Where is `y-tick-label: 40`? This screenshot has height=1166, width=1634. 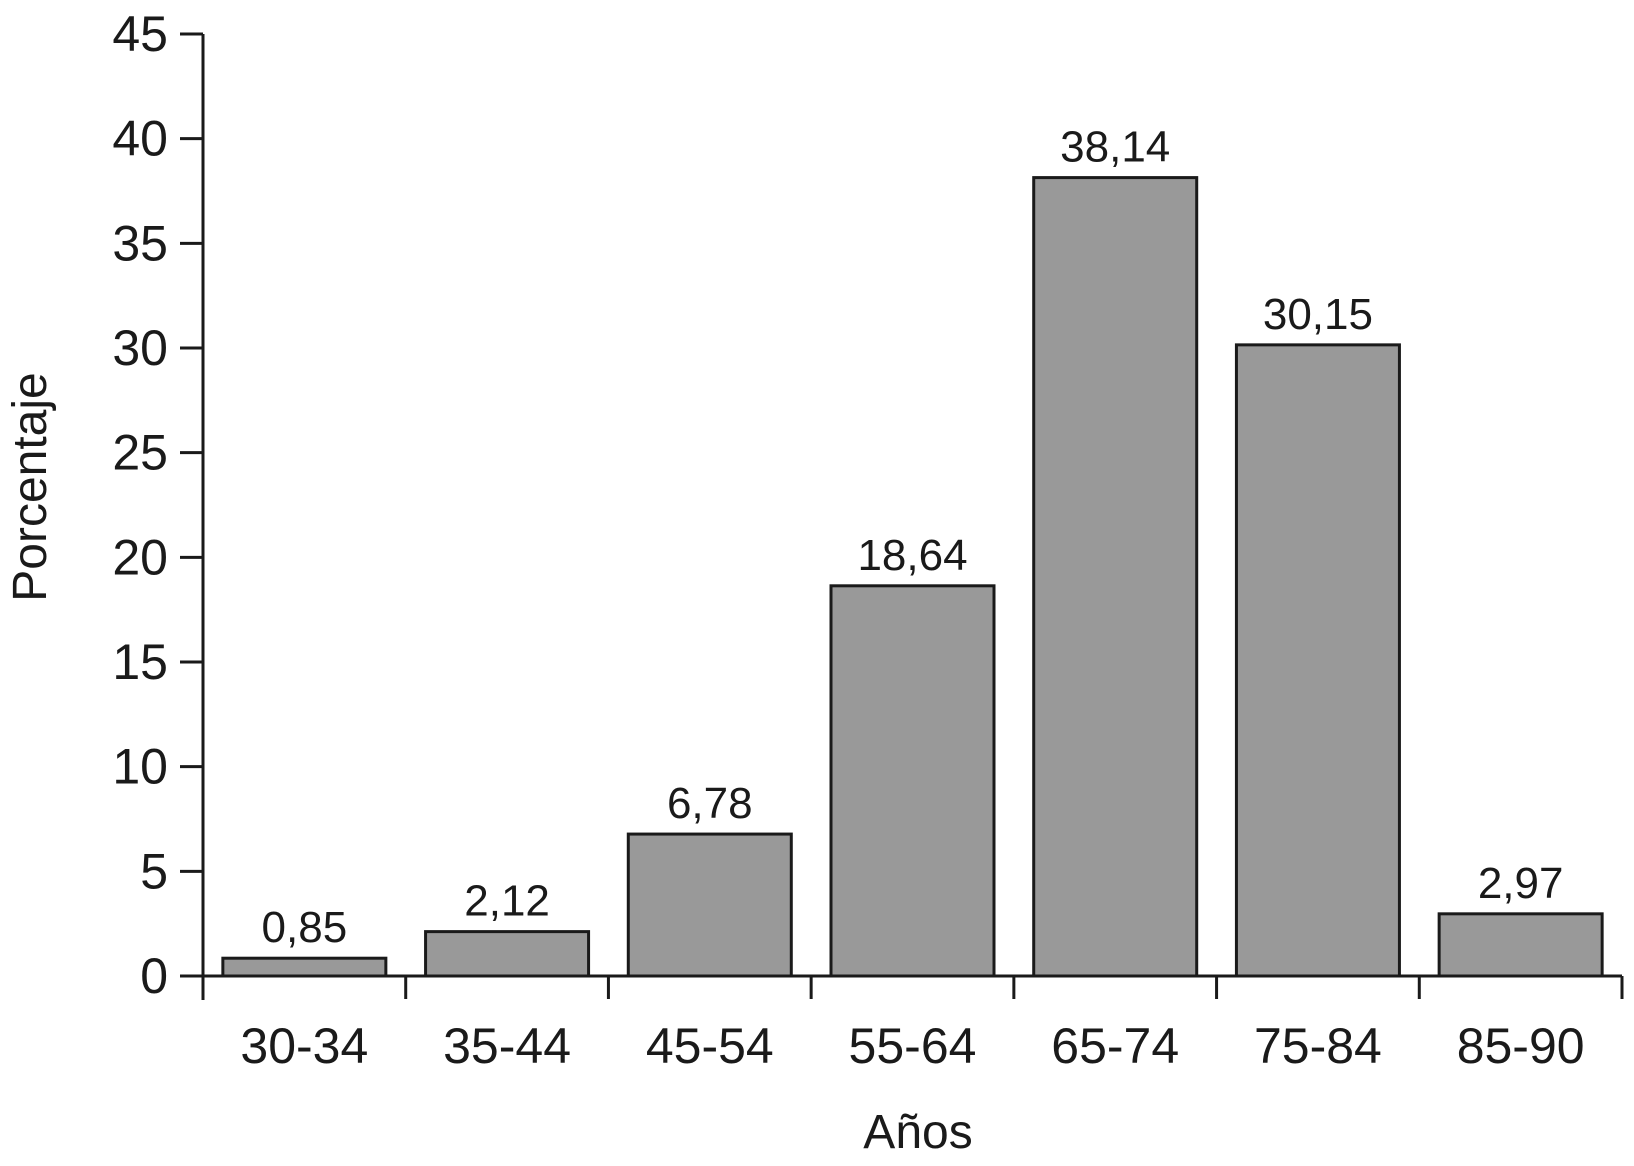
y-tick-label: 40 is located at coordinates (140, 139).